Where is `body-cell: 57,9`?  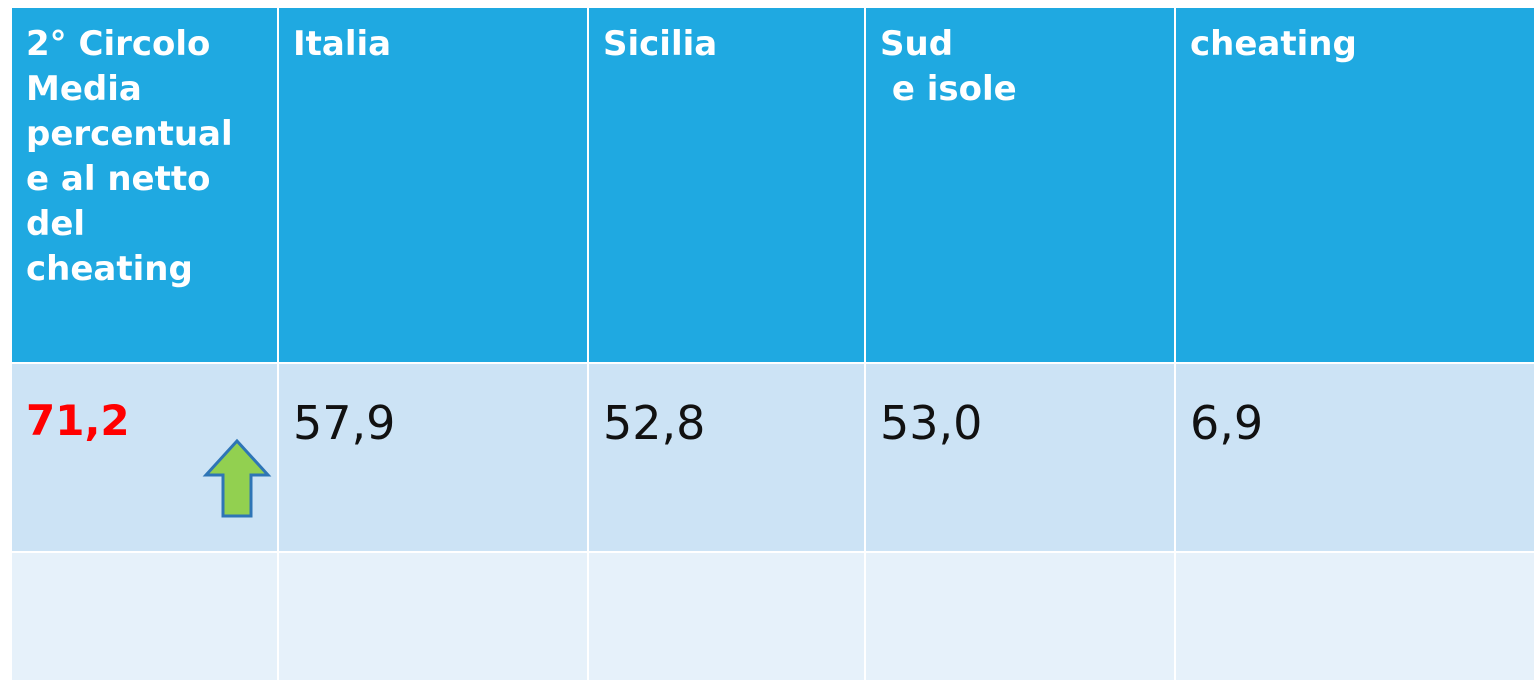
body-cell: 57,9 is located at coordinates (433, 457).